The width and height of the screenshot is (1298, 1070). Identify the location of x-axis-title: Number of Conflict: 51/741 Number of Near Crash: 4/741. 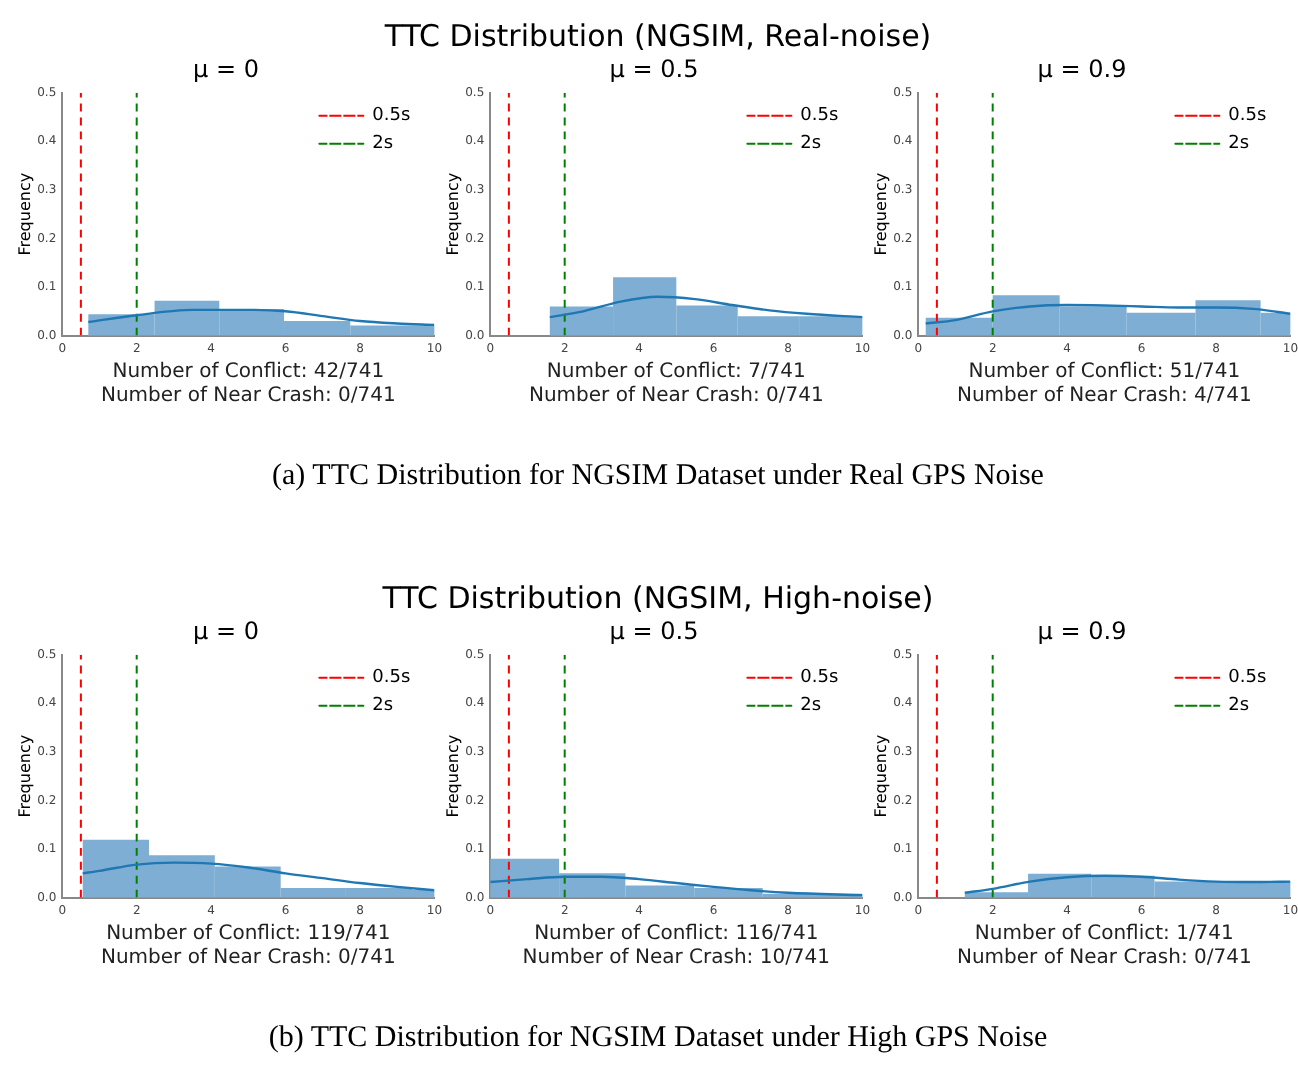
(1104, 384).